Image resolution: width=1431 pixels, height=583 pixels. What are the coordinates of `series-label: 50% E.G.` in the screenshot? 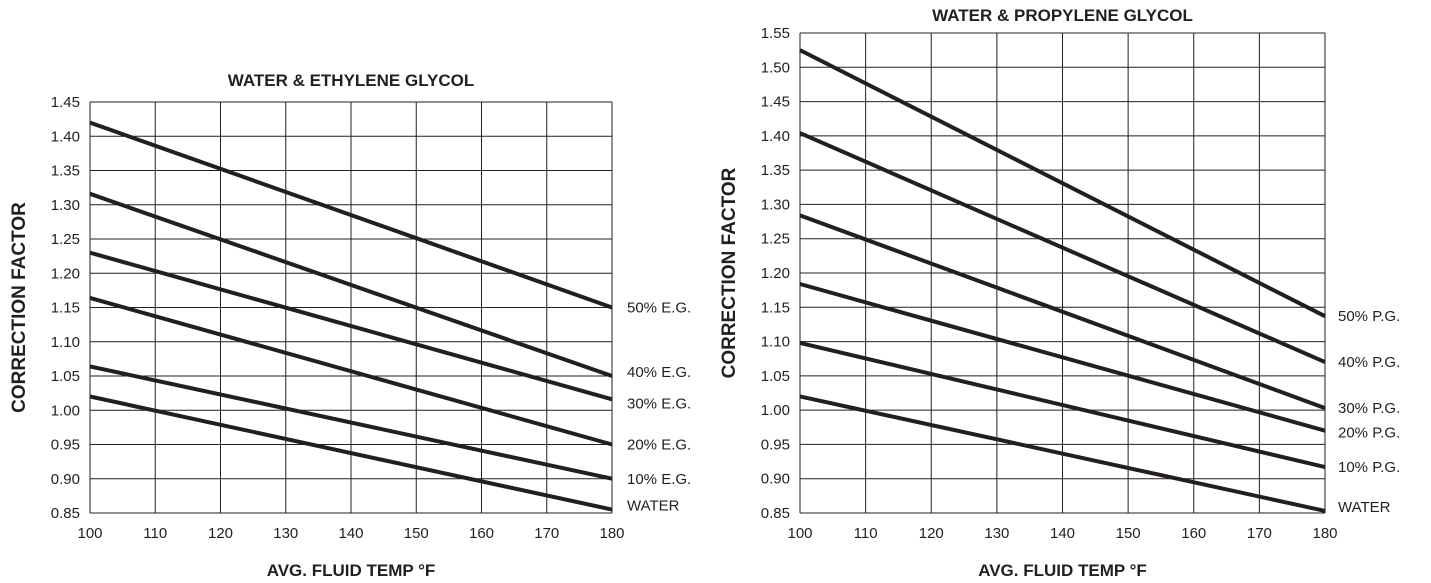 It's located at (659, 308).